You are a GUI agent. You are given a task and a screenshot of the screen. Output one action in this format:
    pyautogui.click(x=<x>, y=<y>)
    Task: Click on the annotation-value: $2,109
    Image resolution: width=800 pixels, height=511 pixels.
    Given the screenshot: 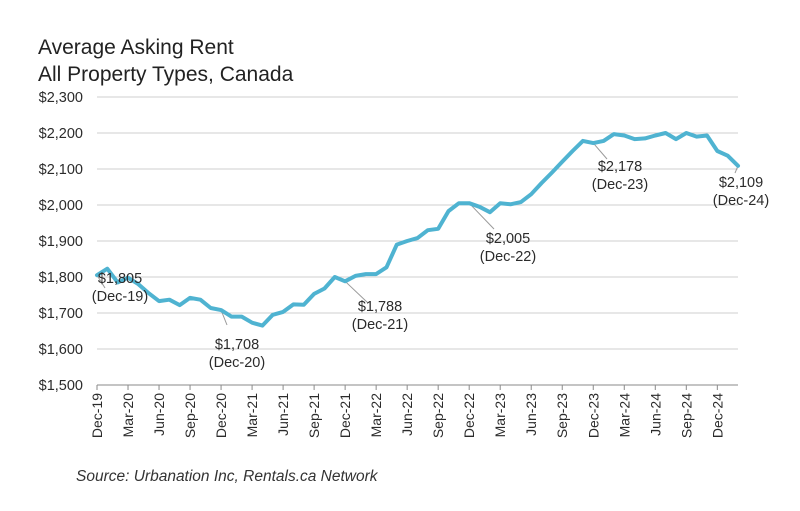 What is the action you would take?
    pyautogui.click(x=741, y=183)
    